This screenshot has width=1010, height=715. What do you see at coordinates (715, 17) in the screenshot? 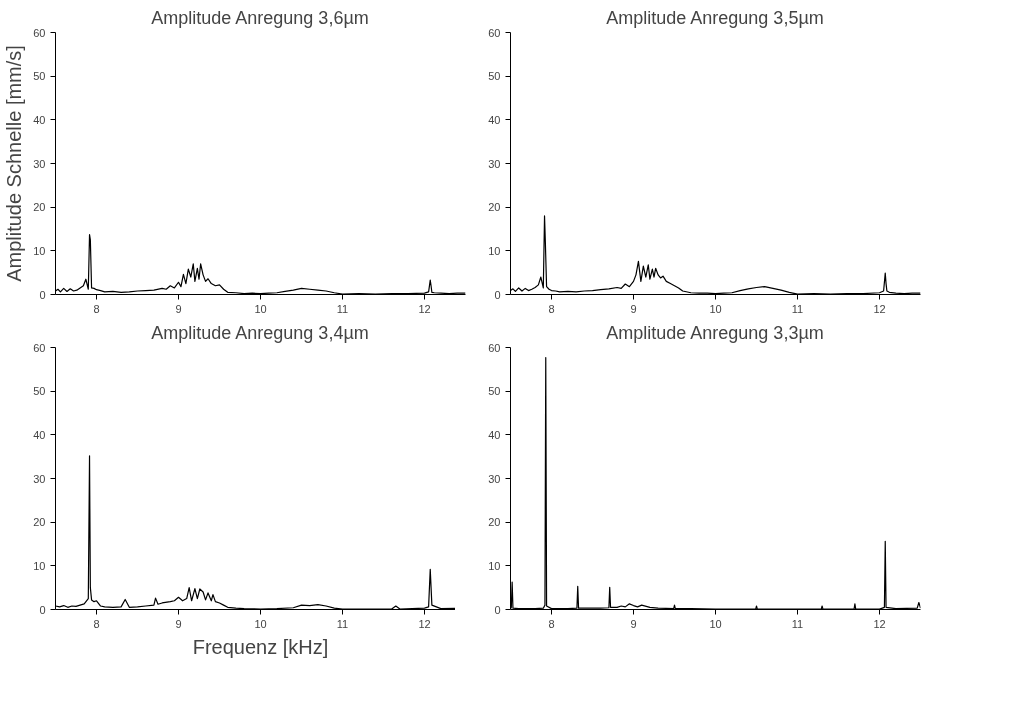
I see `chart-title: Amplitude Anregung 3,5µm` at bounding box center [715, 17].